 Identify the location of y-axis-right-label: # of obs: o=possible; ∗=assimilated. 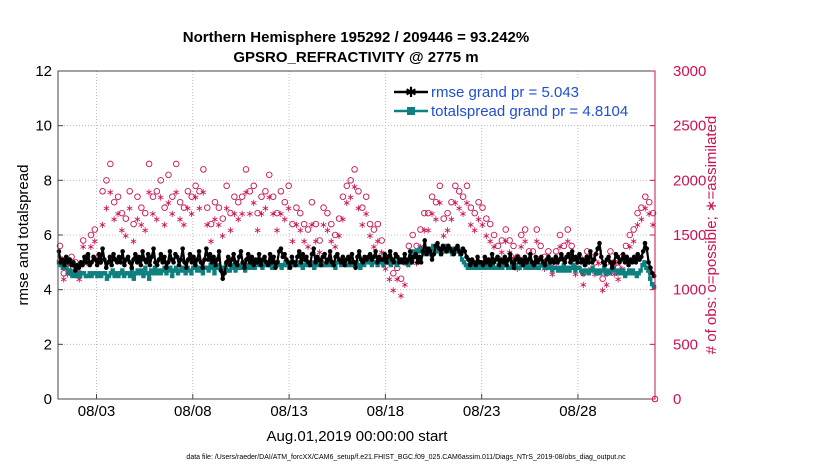
(711, 235).